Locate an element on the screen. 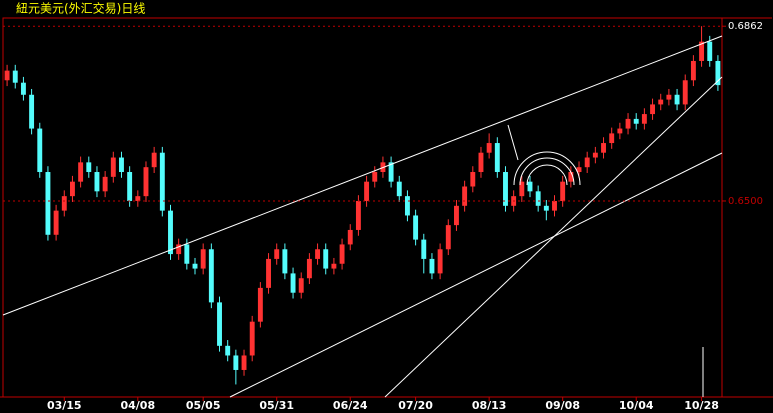  x-tick-label: 08/13 is located at coordinates (489, 405).